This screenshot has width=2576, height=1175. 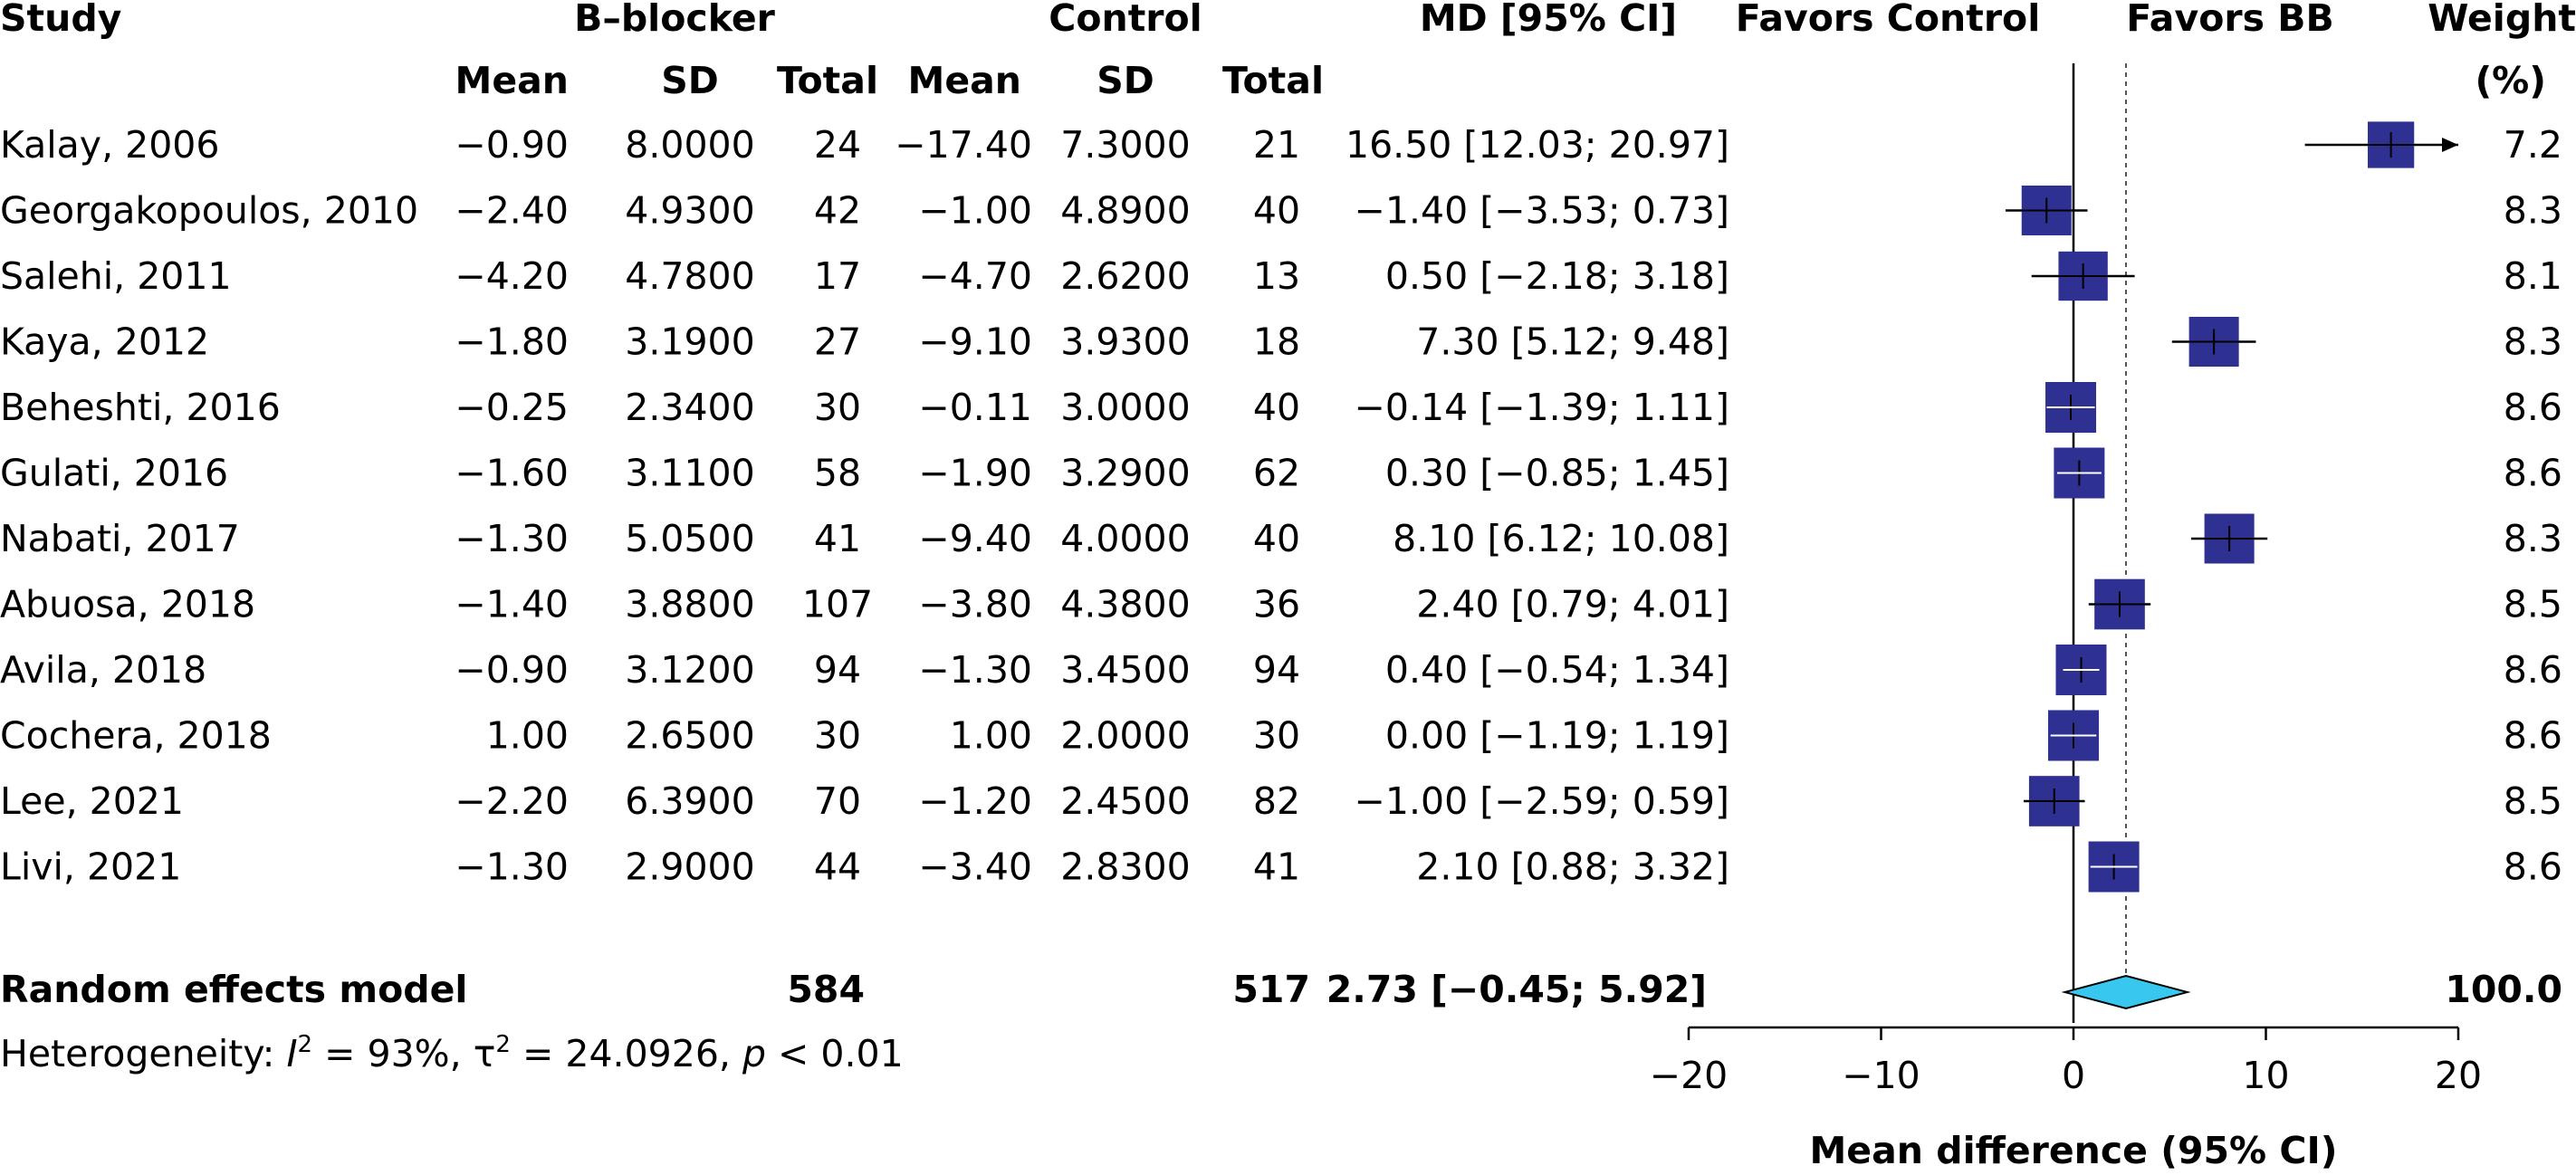 What do you see at coordinates (1125, 276) in the screenshot?
I see `ctl-sd-cell: 2.6200` at bounding box center [1125, 276].